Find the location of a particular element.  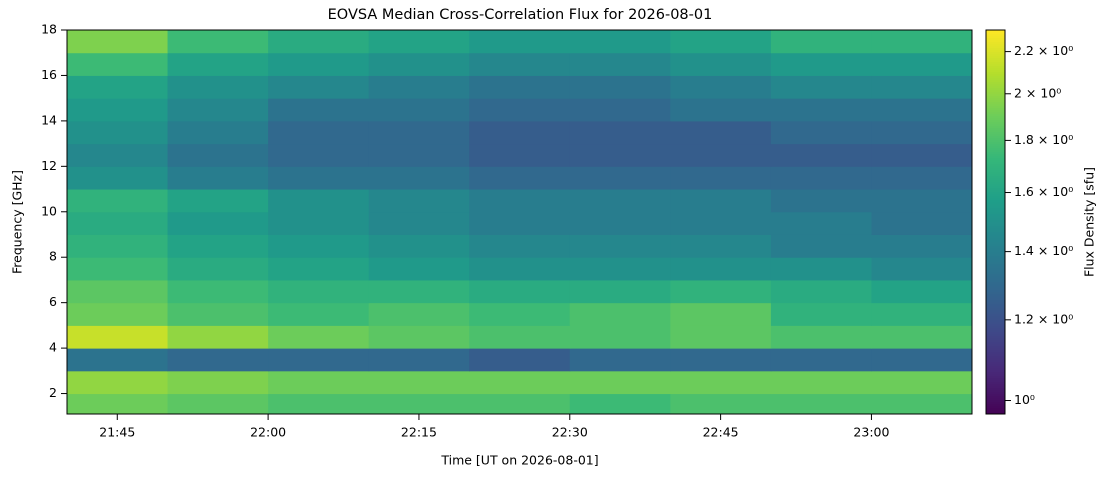

colorbar-tick-label: 10⁰ is located at coordinates (1024, 399).